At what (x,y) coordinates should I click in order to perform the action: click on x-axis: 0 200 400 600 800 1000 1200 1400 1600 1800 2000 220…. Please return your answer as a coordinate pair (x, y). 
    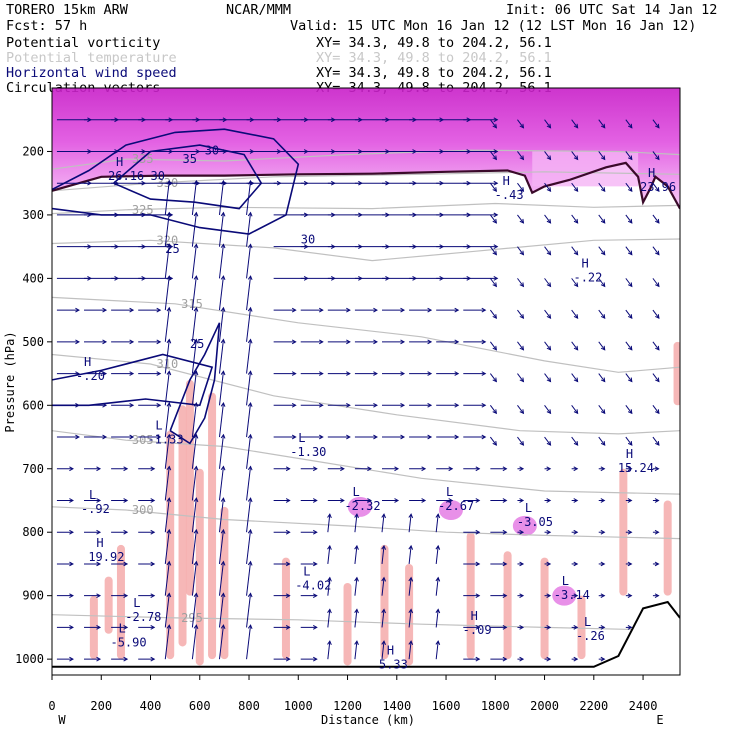
    Looking at the image, I should click on (353, 694).